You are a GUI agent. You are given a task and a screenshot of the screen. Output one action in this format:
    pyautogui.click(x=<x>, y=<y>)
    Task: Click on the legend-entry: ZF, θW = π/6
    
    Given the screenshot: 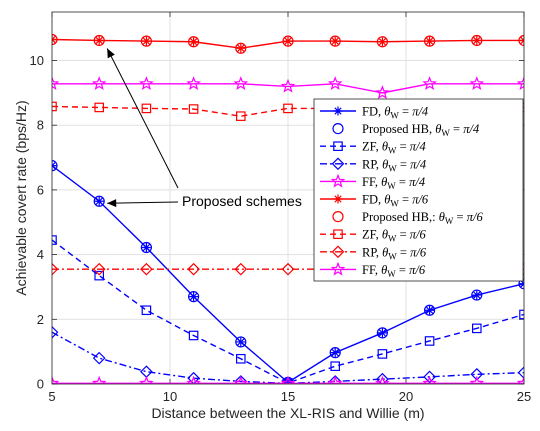 What is the action you would take?
    pyautogui.click(x=373, y=236)
    